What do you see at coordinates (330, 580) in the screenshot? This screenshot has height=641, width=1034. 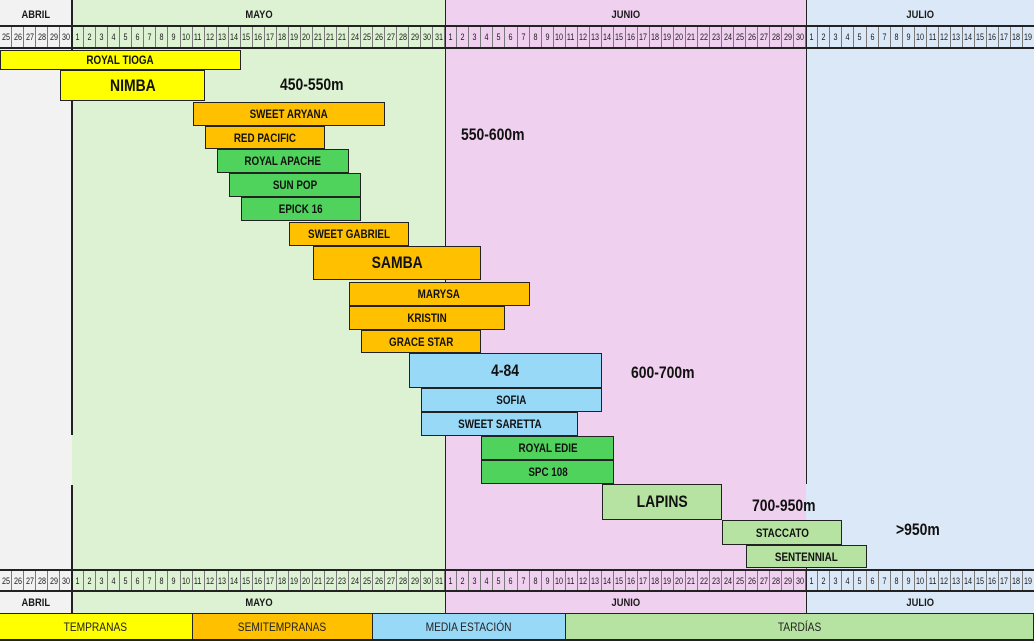 I see `day-label: 22` at bounding box center [330, 580].